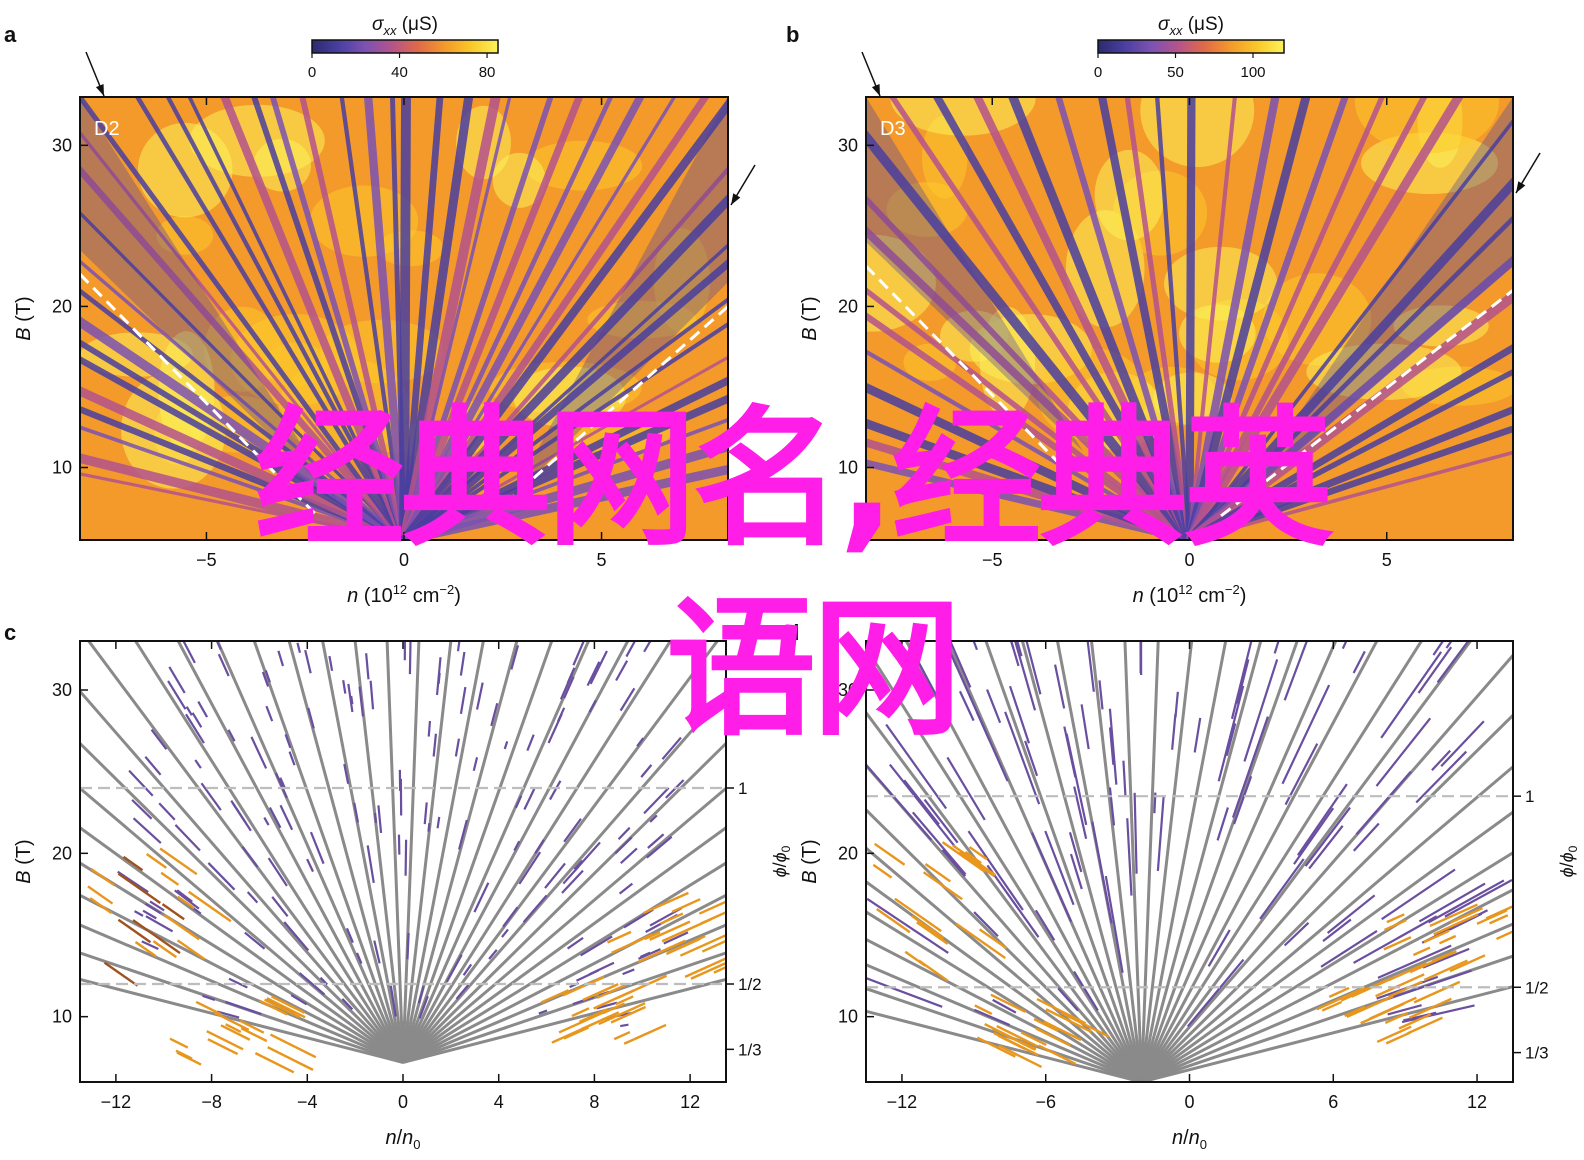  I want to click on y2-tick-label: 1, so click(1529, 796).